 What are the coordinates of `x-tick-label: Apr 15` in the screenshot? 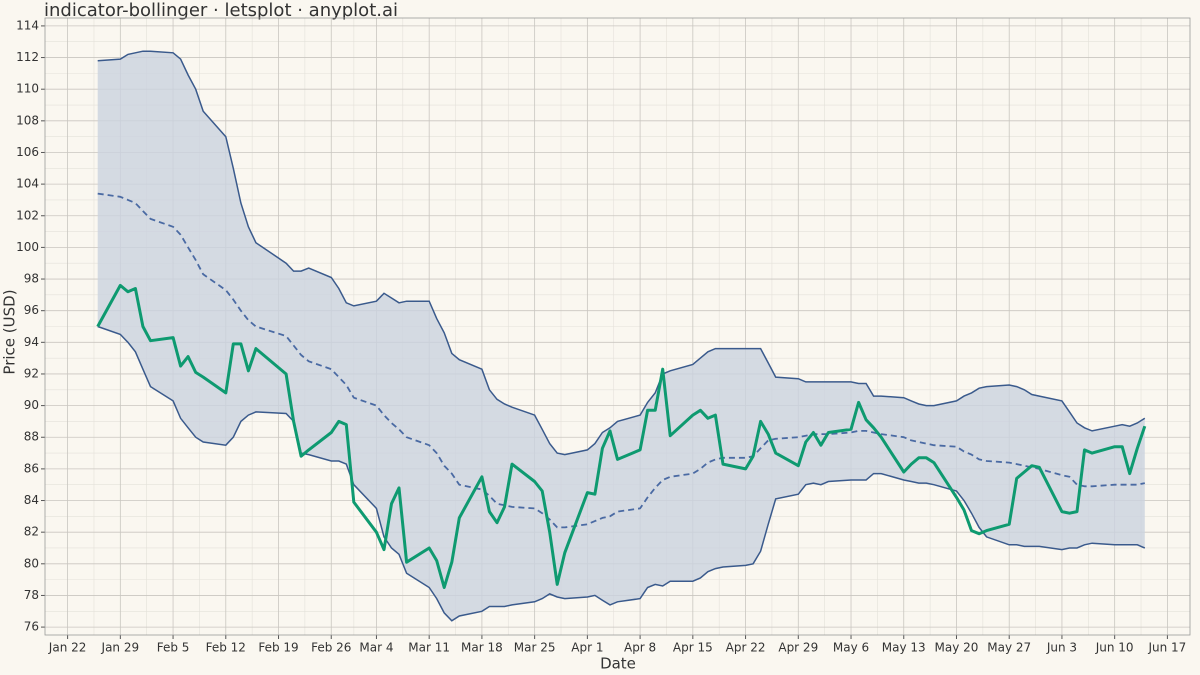 It's located at (693, 648).